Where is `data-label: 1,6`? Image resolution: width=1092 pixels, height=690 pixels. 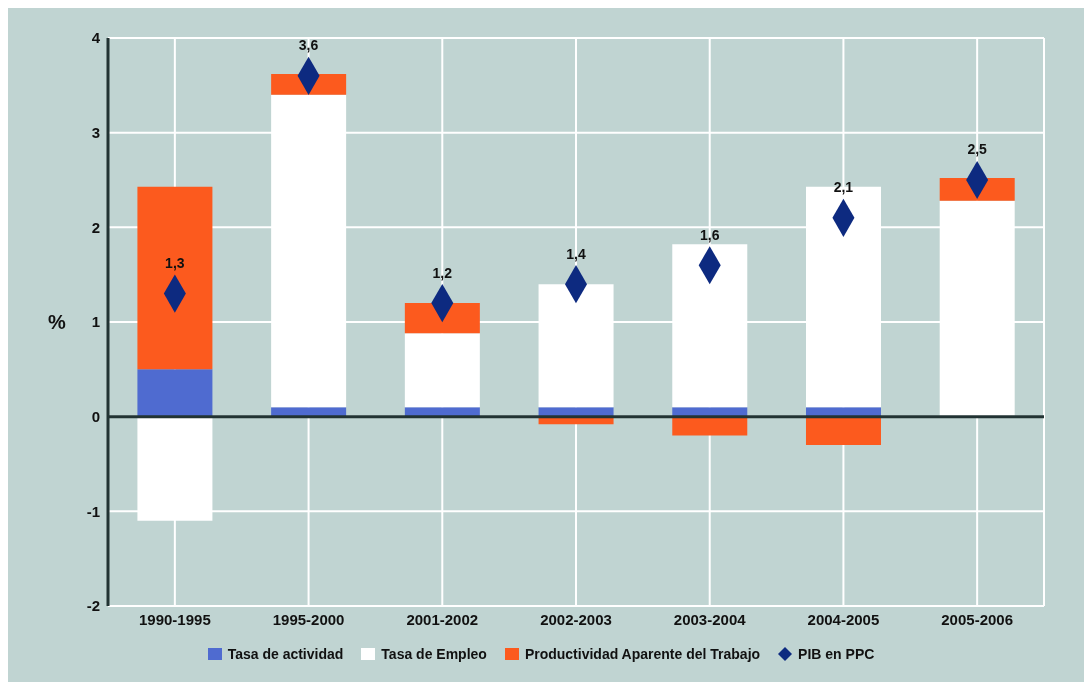
data-label: 1,6 is located at coordinates (709, 234).